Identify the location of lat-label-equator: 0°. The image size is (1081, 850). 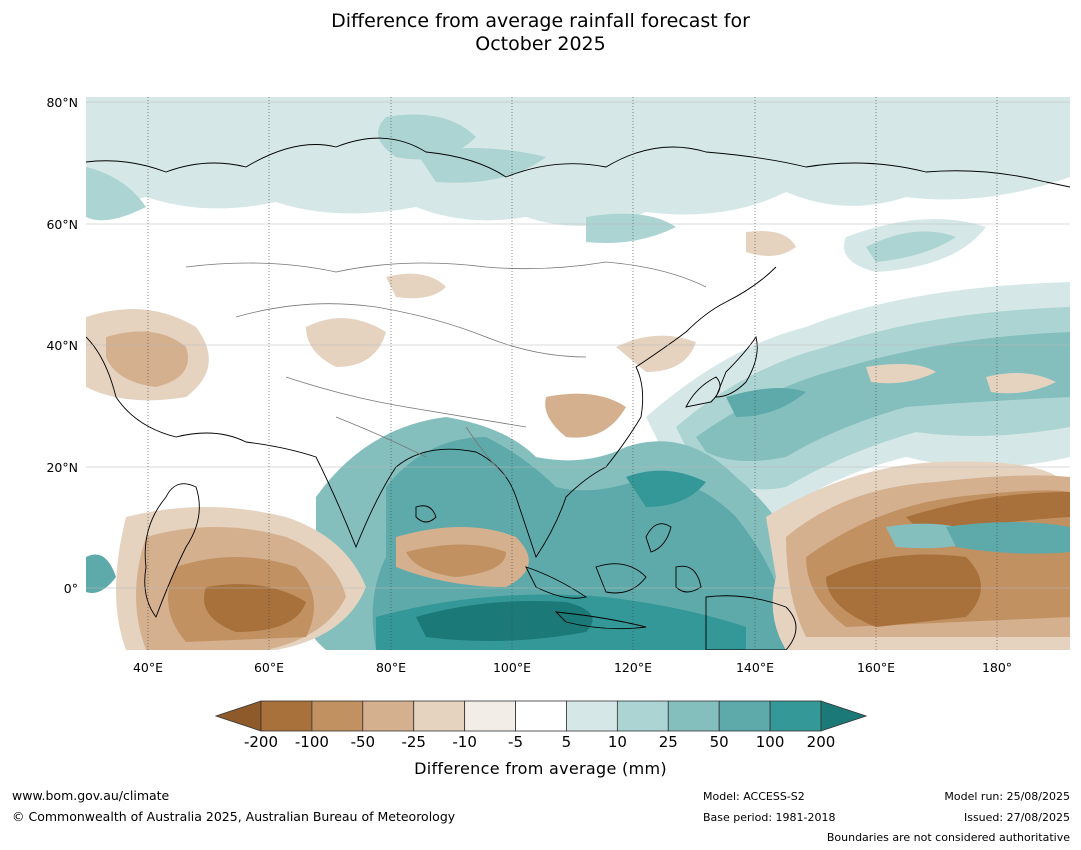
(70, 588).